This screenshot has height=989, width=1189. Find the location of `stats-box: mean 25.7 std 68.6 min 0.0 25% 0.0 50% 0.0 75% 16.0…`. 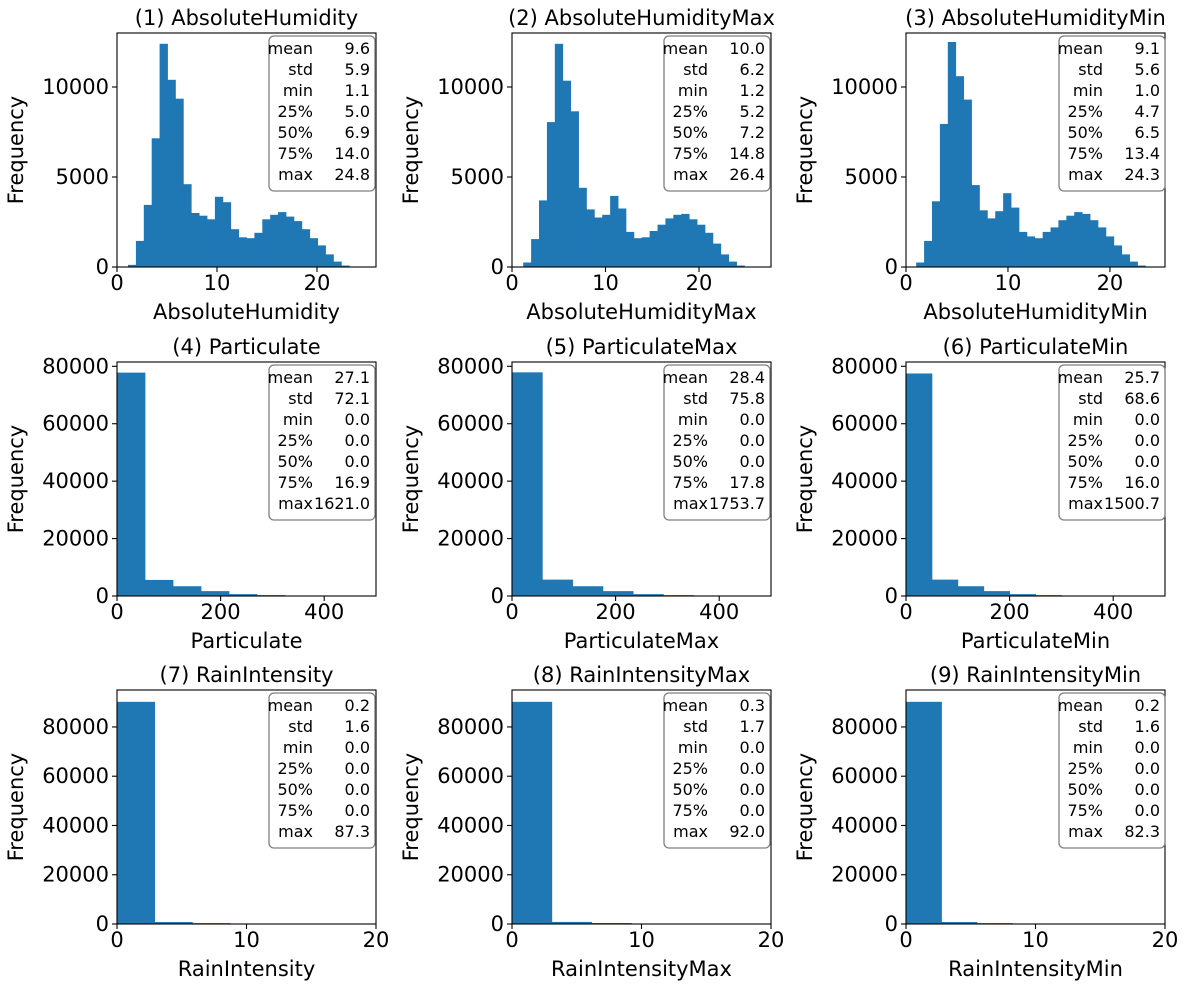

stats-box: mean 25.7 std 68.6 min 0.0 25% 0.0 50% 0.0 75% 16.0… is located at coordinates (1112, 442).